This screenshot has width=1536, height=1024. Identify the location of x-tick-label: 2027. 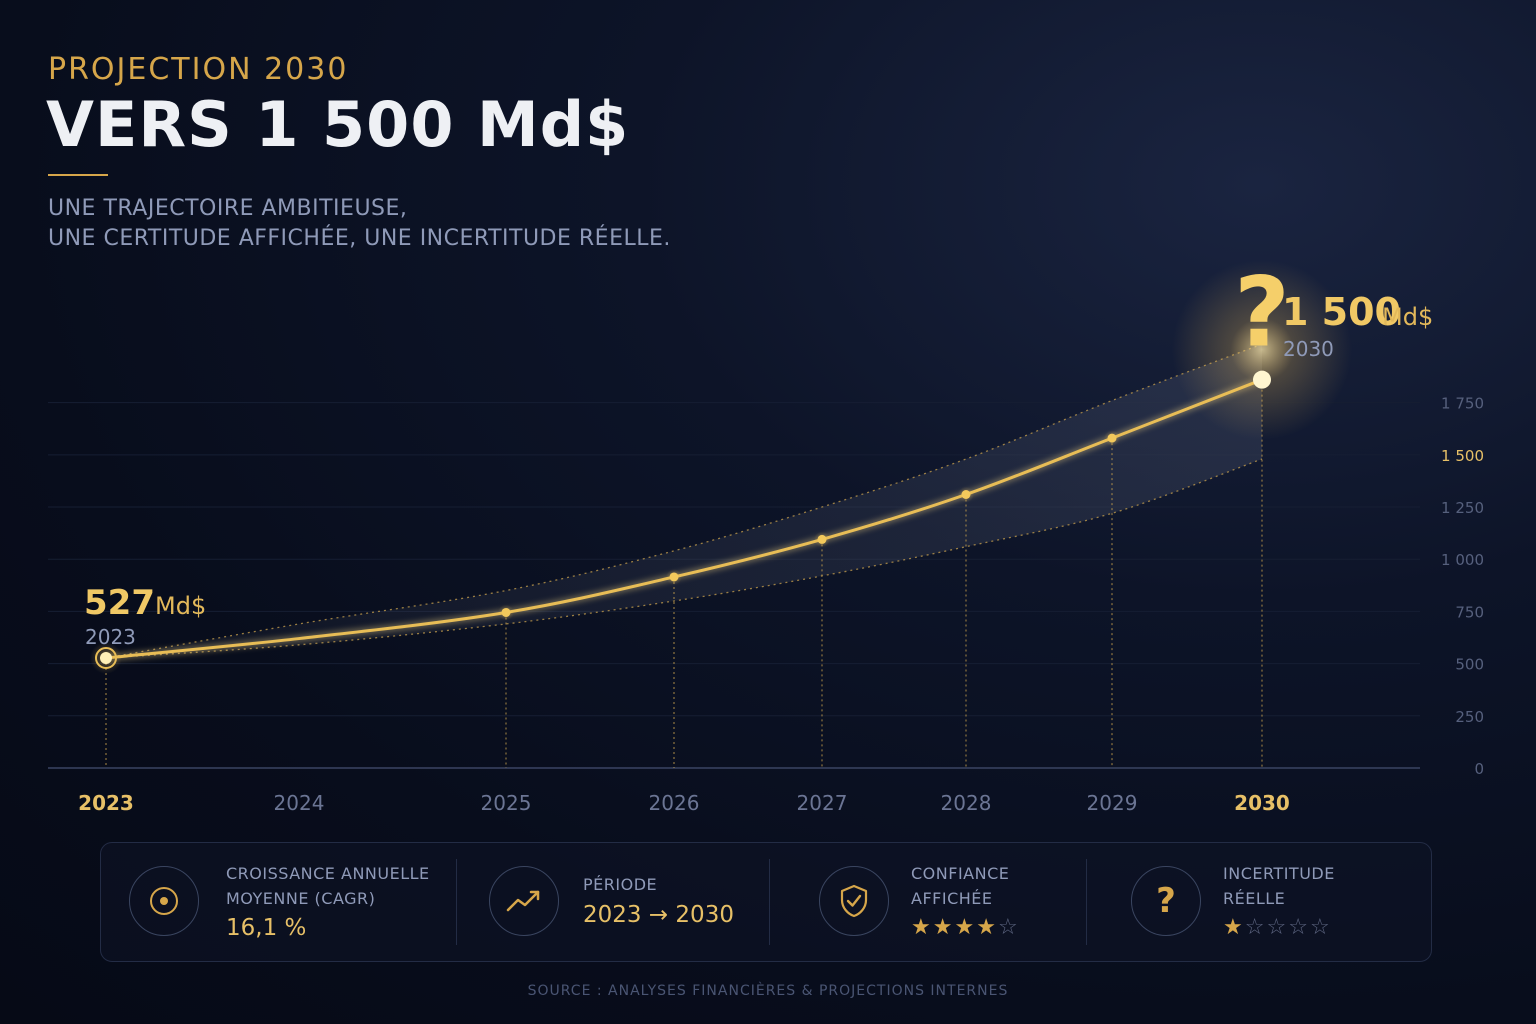
(822, 803).